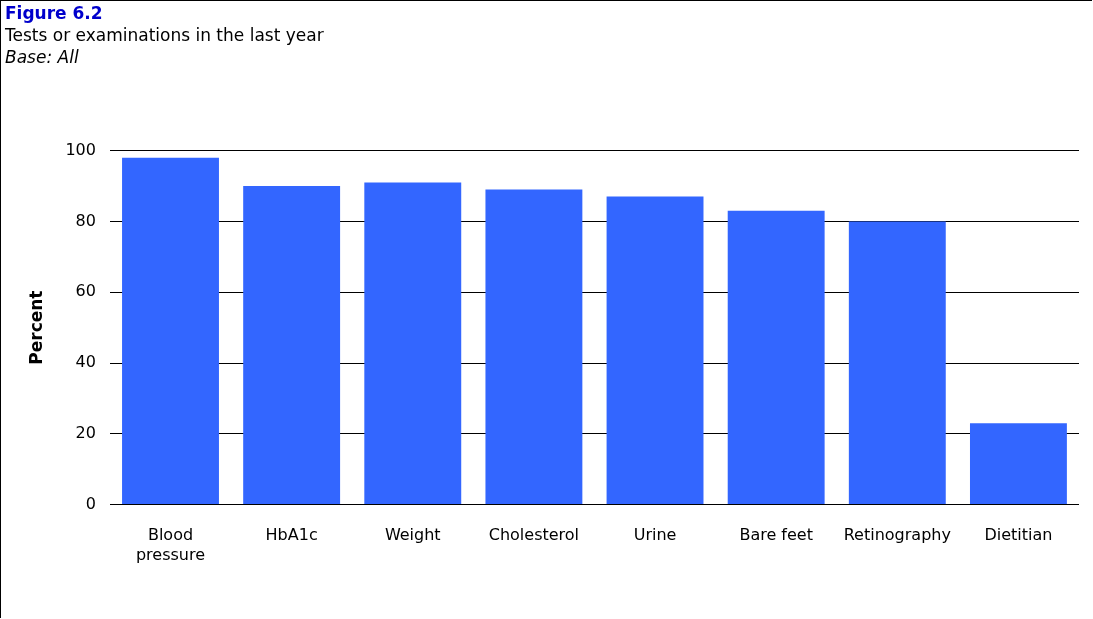 The width and height of the screenshot is (1093, 619). I want to click on x-tick-label: Dietitian, so click(1018, 535).